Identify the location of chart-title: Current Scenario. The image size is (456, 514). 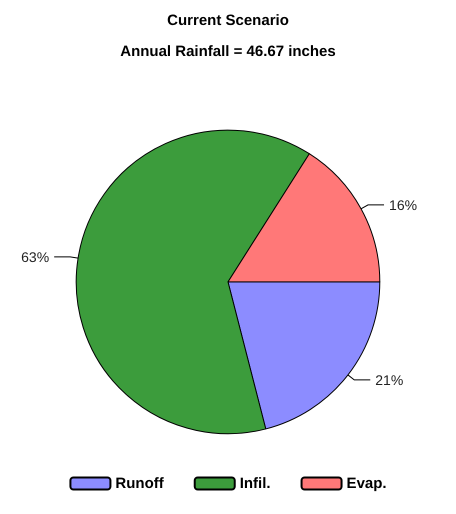
(228, 20).